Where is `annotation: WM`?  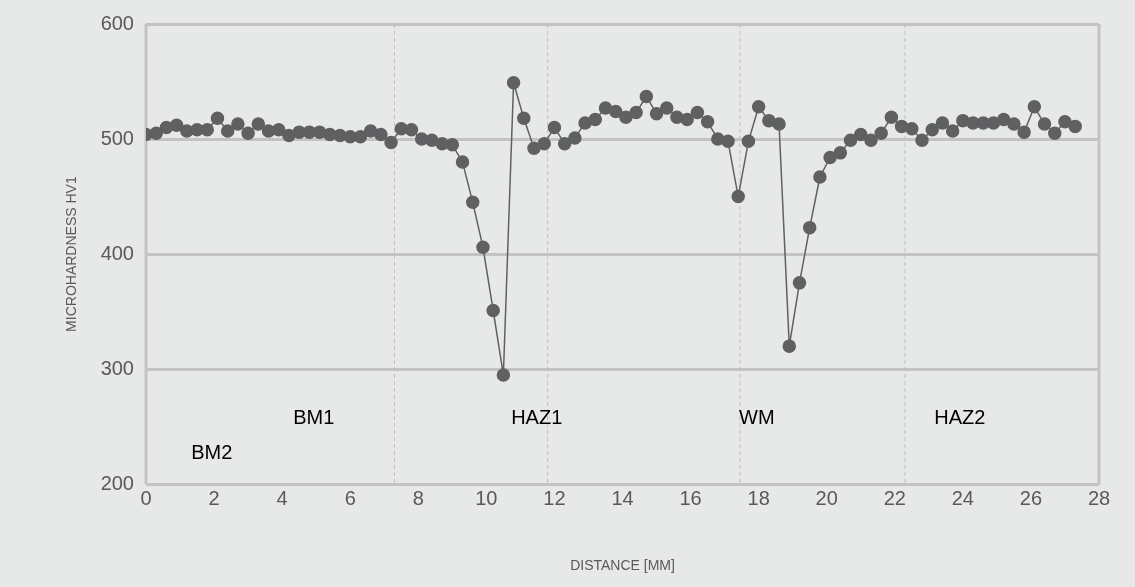
annotation: WM is located at coordinates (757, 417).